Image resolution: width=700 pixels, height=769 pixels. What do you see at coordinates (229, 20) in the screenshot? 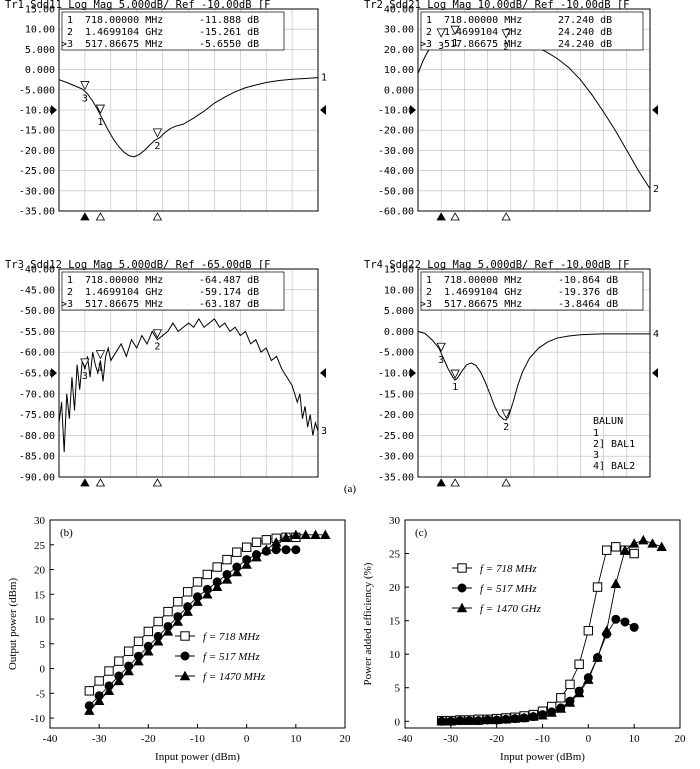
I see `marker-readout-value: -11.888 dB` at bounding box center [229, 20].